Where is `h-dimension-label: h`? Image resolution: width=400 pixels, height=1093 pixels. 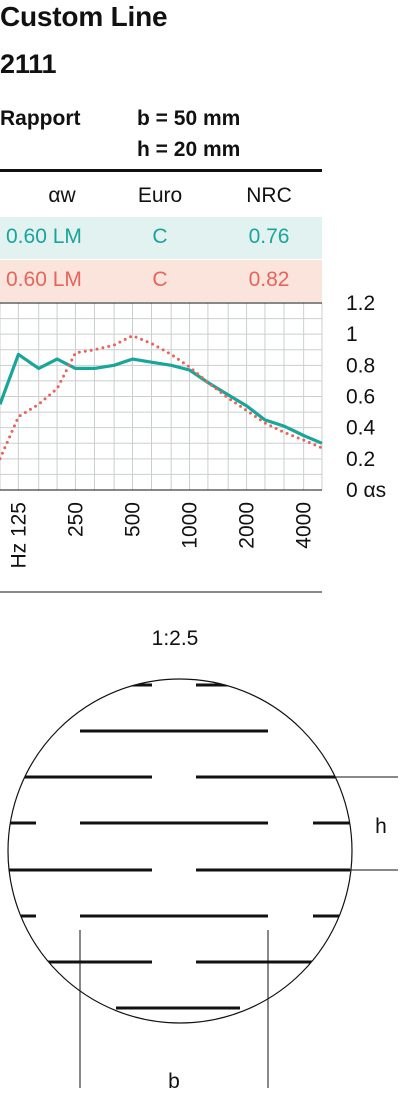
h-dimension-label: h is located at coordinates (381, 826).